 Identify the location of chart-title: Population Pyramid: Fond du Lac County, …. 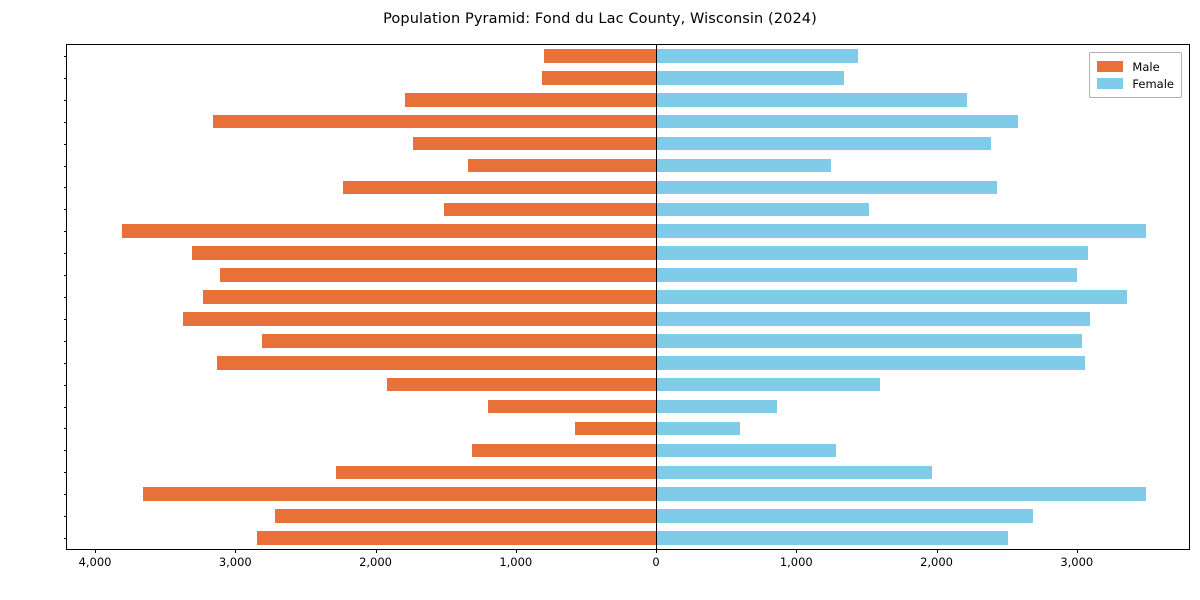
(600, 19).